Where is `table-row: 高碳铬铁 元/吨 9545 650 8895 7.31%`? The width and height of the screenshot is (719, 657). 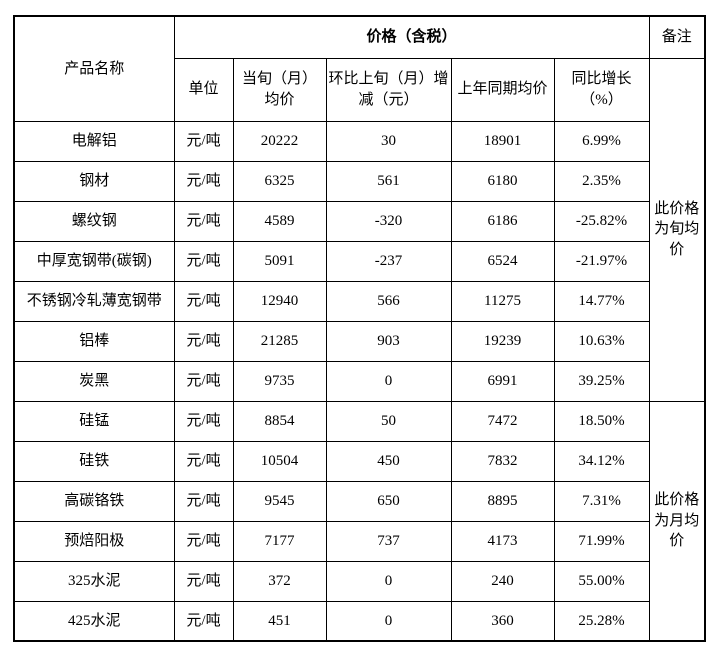 table-row: 高碳铬铁 元/吨 9545 650 8895 7.31% is located at coordinates (359, 501).